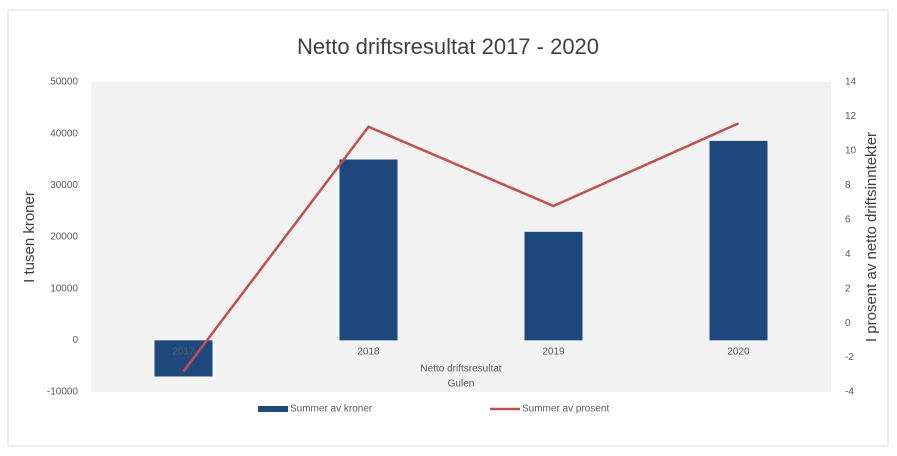 This screenshot has height=456, width=897. Describe the element at coordinates (849, 357) in the screenshot. I see `y2-tick-label: -2` at that location.